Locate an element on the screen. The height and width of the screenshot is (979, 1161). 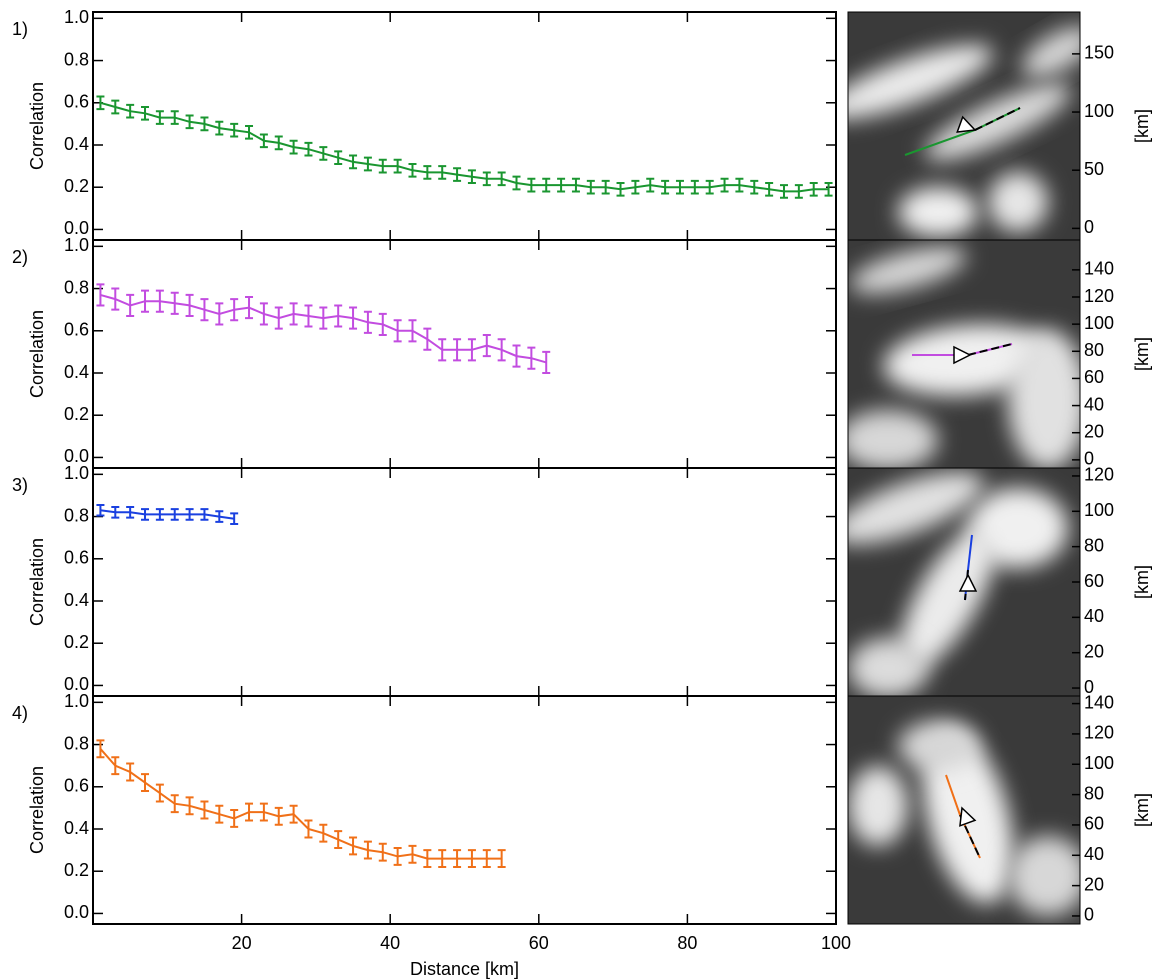
x-tick-label: 40 is located at coordinates (390, 943).